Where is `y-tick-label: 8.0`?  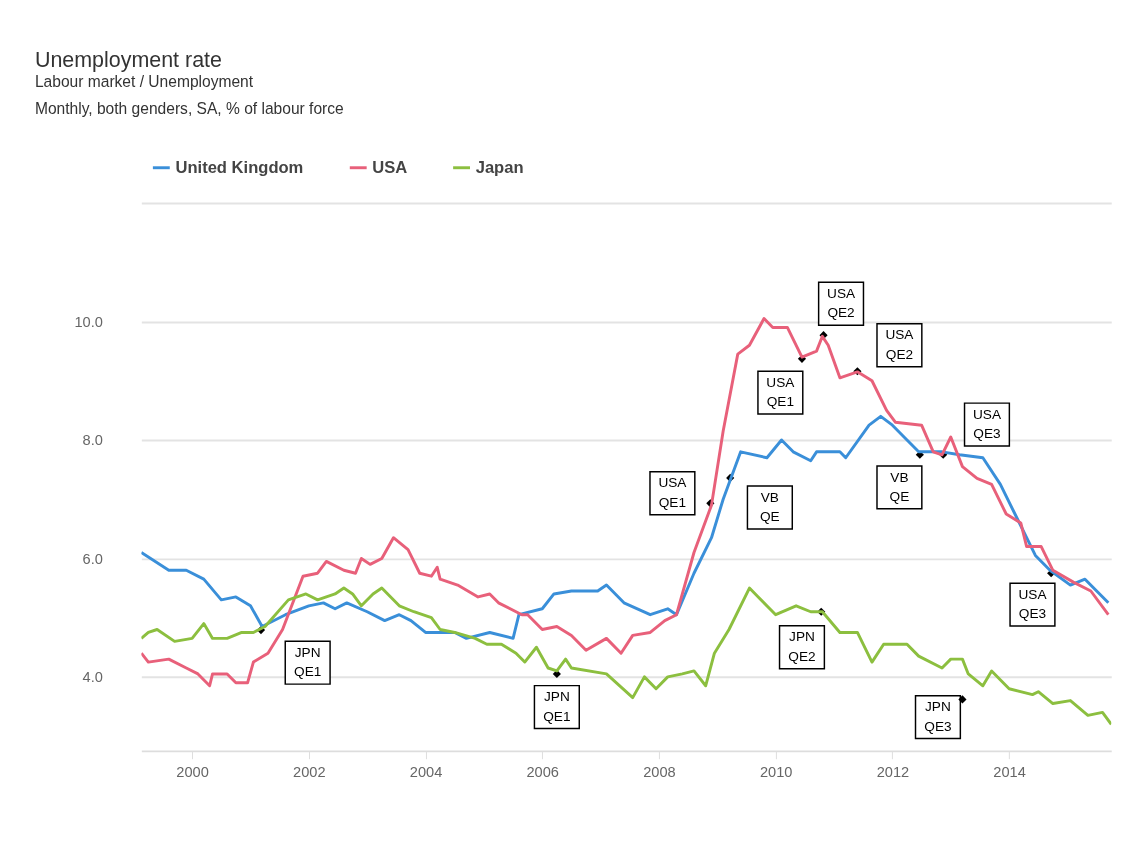
y-tick-label: 8.0 is located at coordinates (92, 440).